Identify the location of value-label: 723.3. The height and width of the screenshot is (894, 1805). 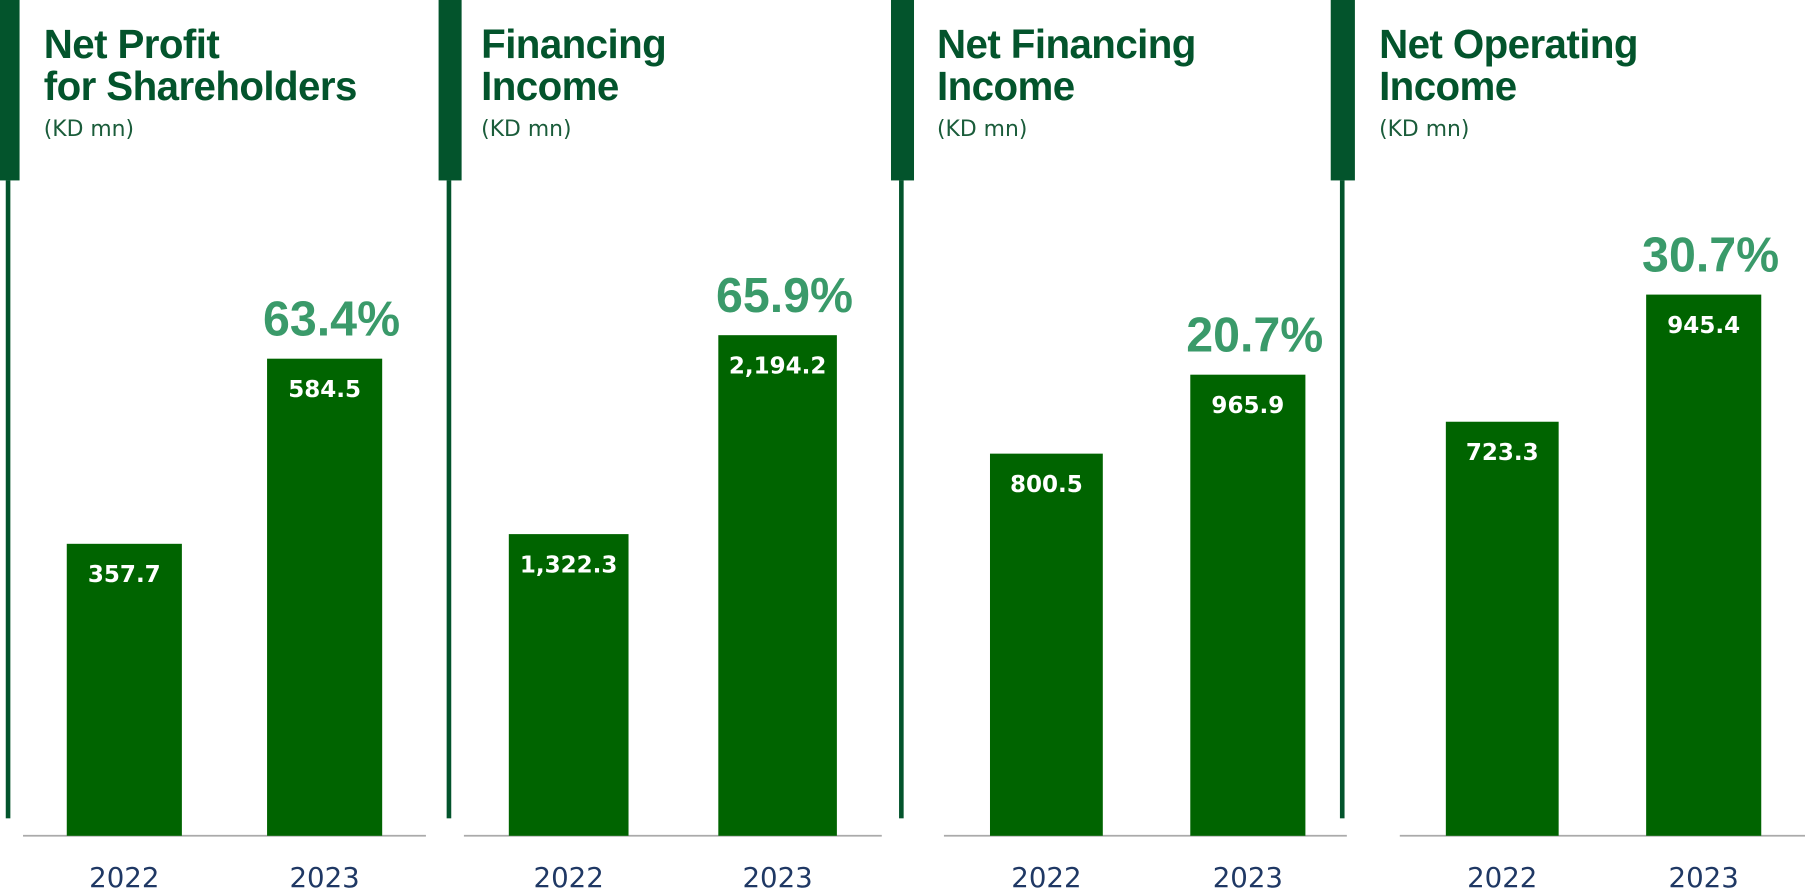
(1502, 453).